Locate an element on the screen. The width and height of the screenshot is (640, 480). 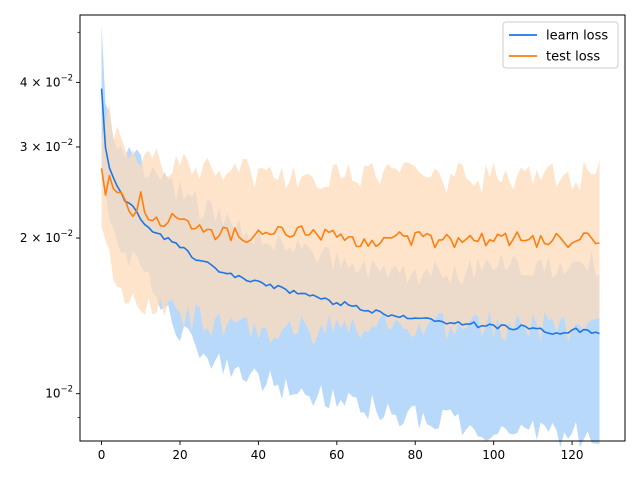
legend-label: test loss is located at coordinates (573, 57).